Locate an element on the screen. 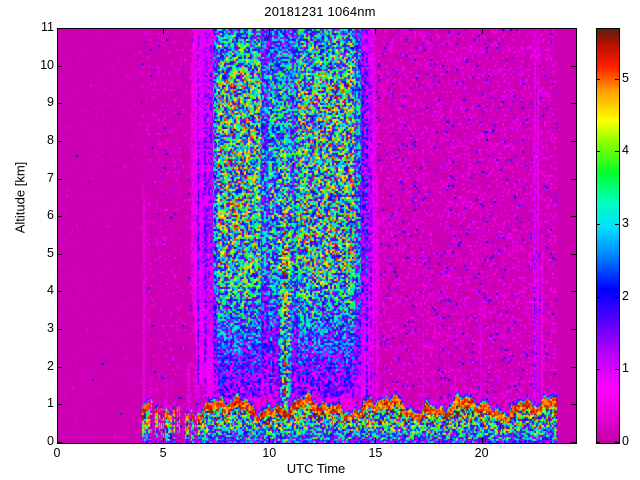 This screenshot has width=640, height=480. x-tick-label: 10 is located at coordinates (269, 453).